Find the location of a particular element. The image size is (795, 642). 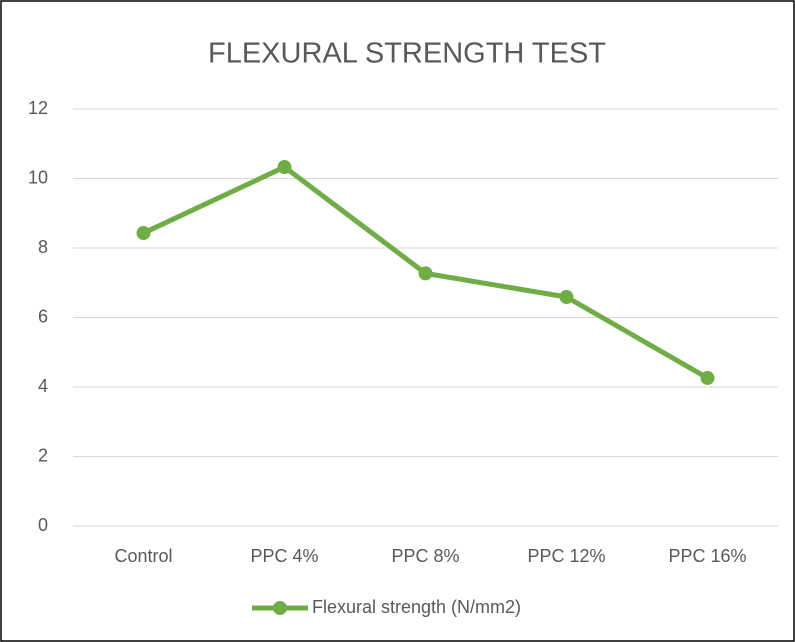

x-tick-label: PPC 4% is located at coordinates (284, 556).